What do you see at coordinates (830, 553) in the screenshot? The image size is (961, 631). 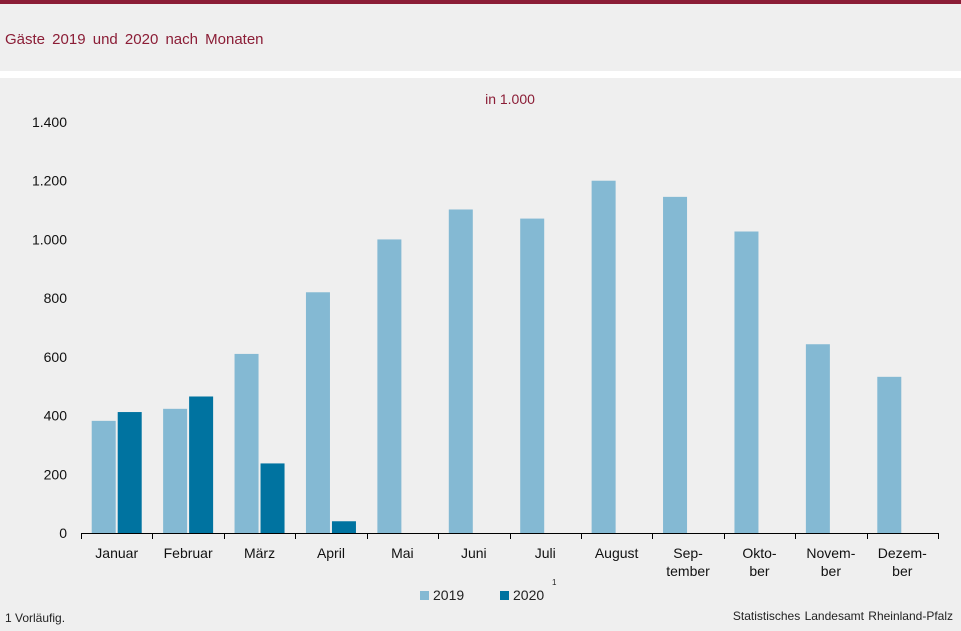 I see `category-label: Novem-` at bounding box center [830, 553].